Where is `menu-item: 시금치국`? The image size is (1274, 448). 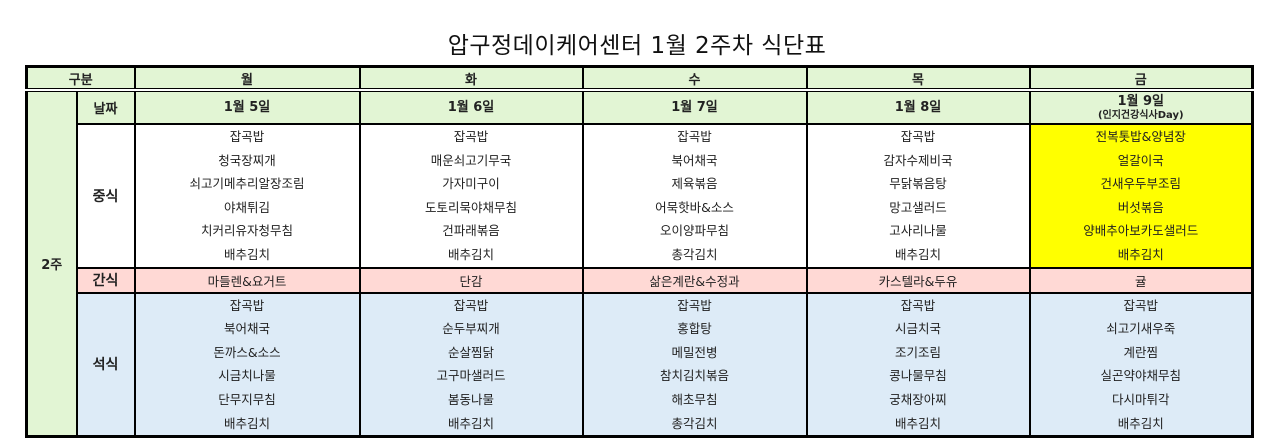 menu-item: 시금치국 is located at coordinates (917, 329).